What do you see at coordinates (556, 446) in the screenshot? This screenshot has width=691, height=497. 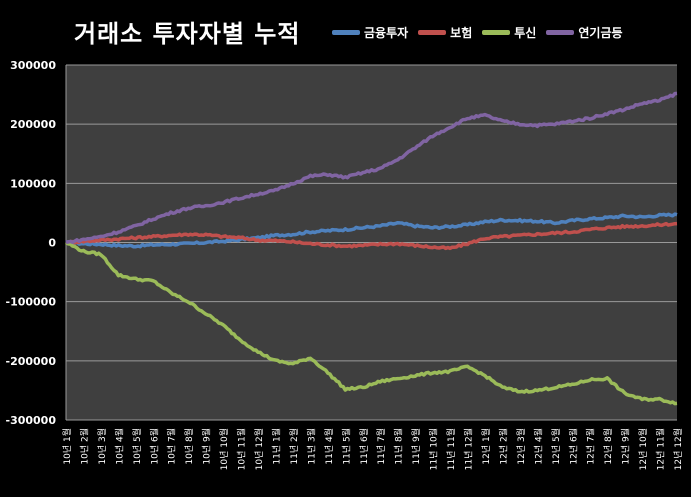 I see `x-tick-label: 12년 5월` at bounding box center [556, 446].